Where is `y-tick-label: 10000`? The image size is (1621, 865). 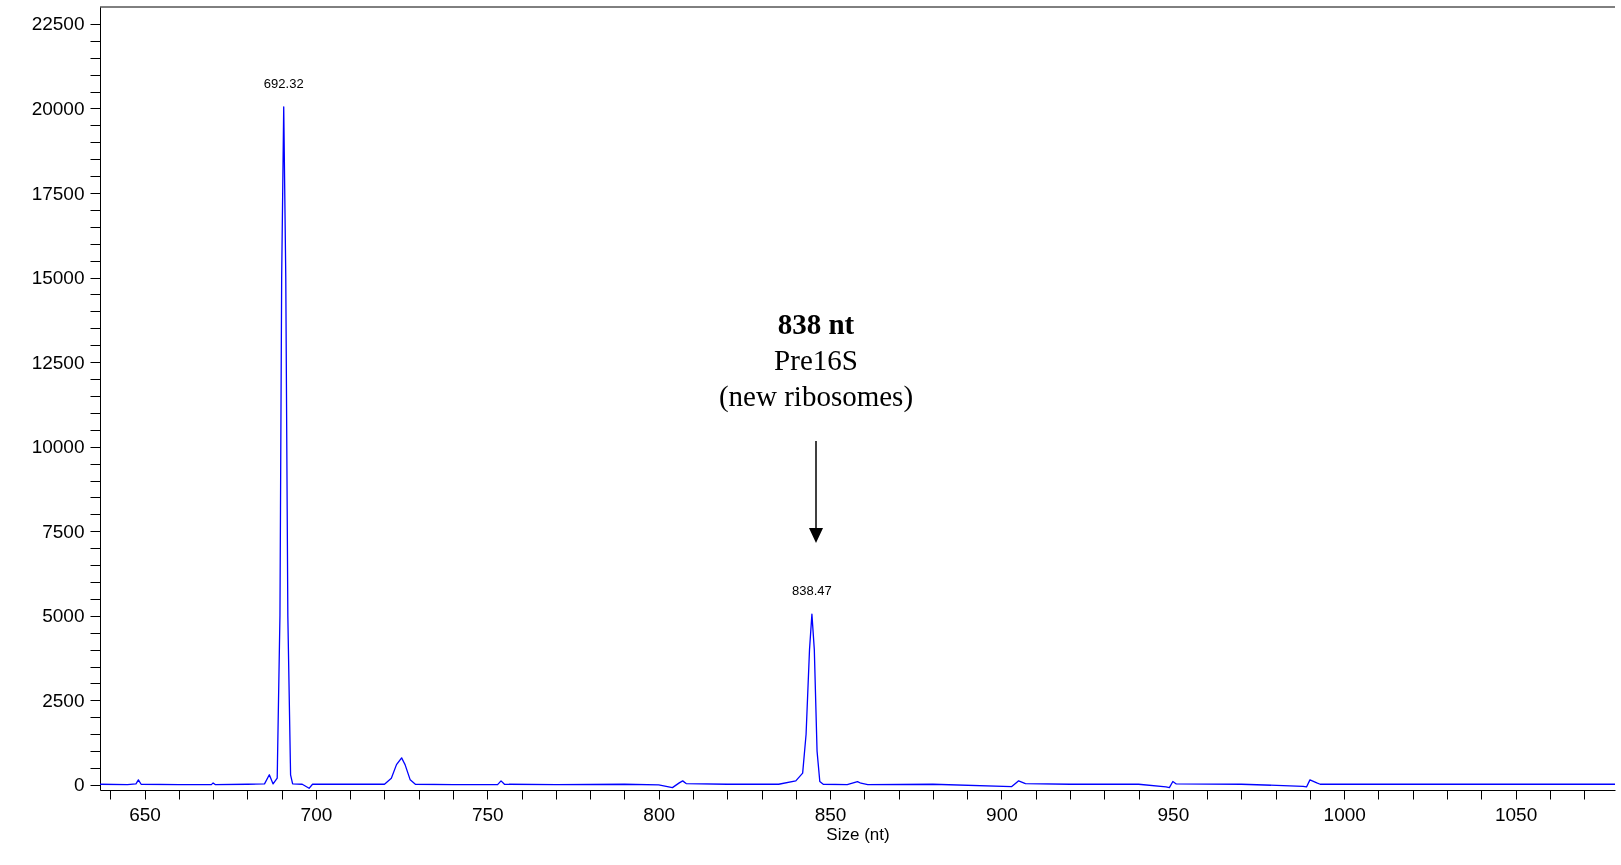 y-tick-label: 10000 is located at coordinates (58, 447).